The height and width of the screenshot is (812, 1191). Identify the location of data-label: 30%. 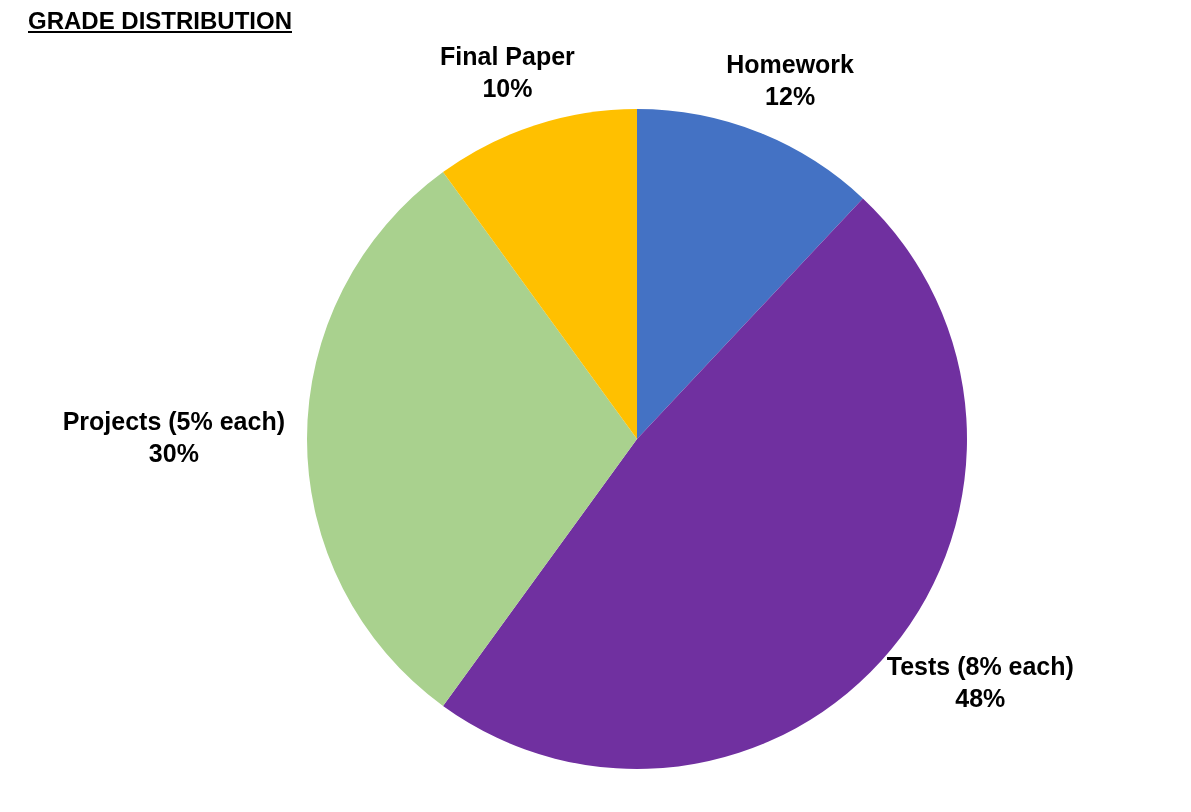
(173, 452).